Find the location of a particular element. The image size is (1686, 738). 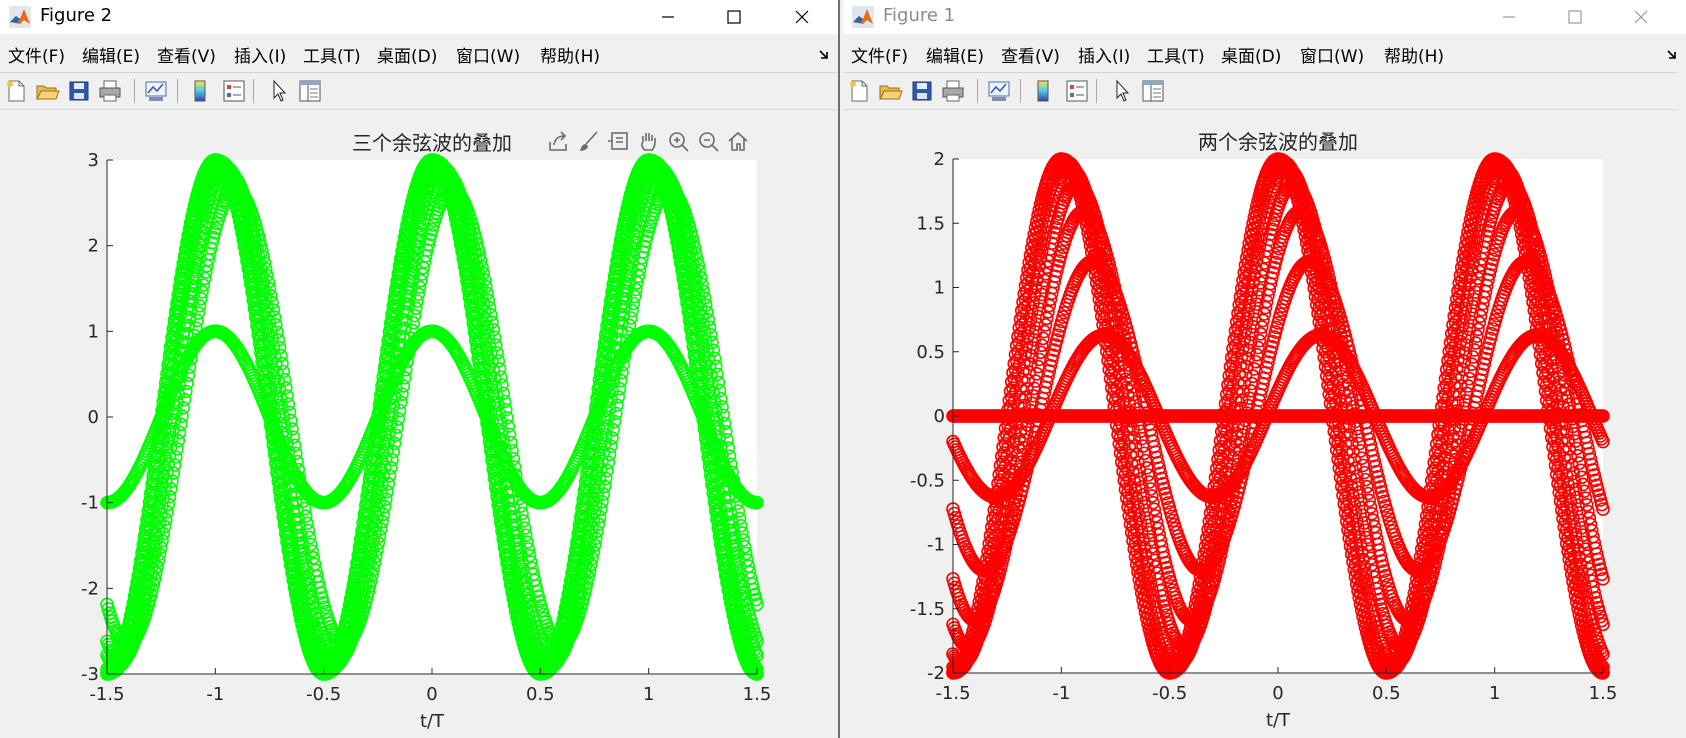

title-bar: Figure 1 is located at coordinates (1264, 17).